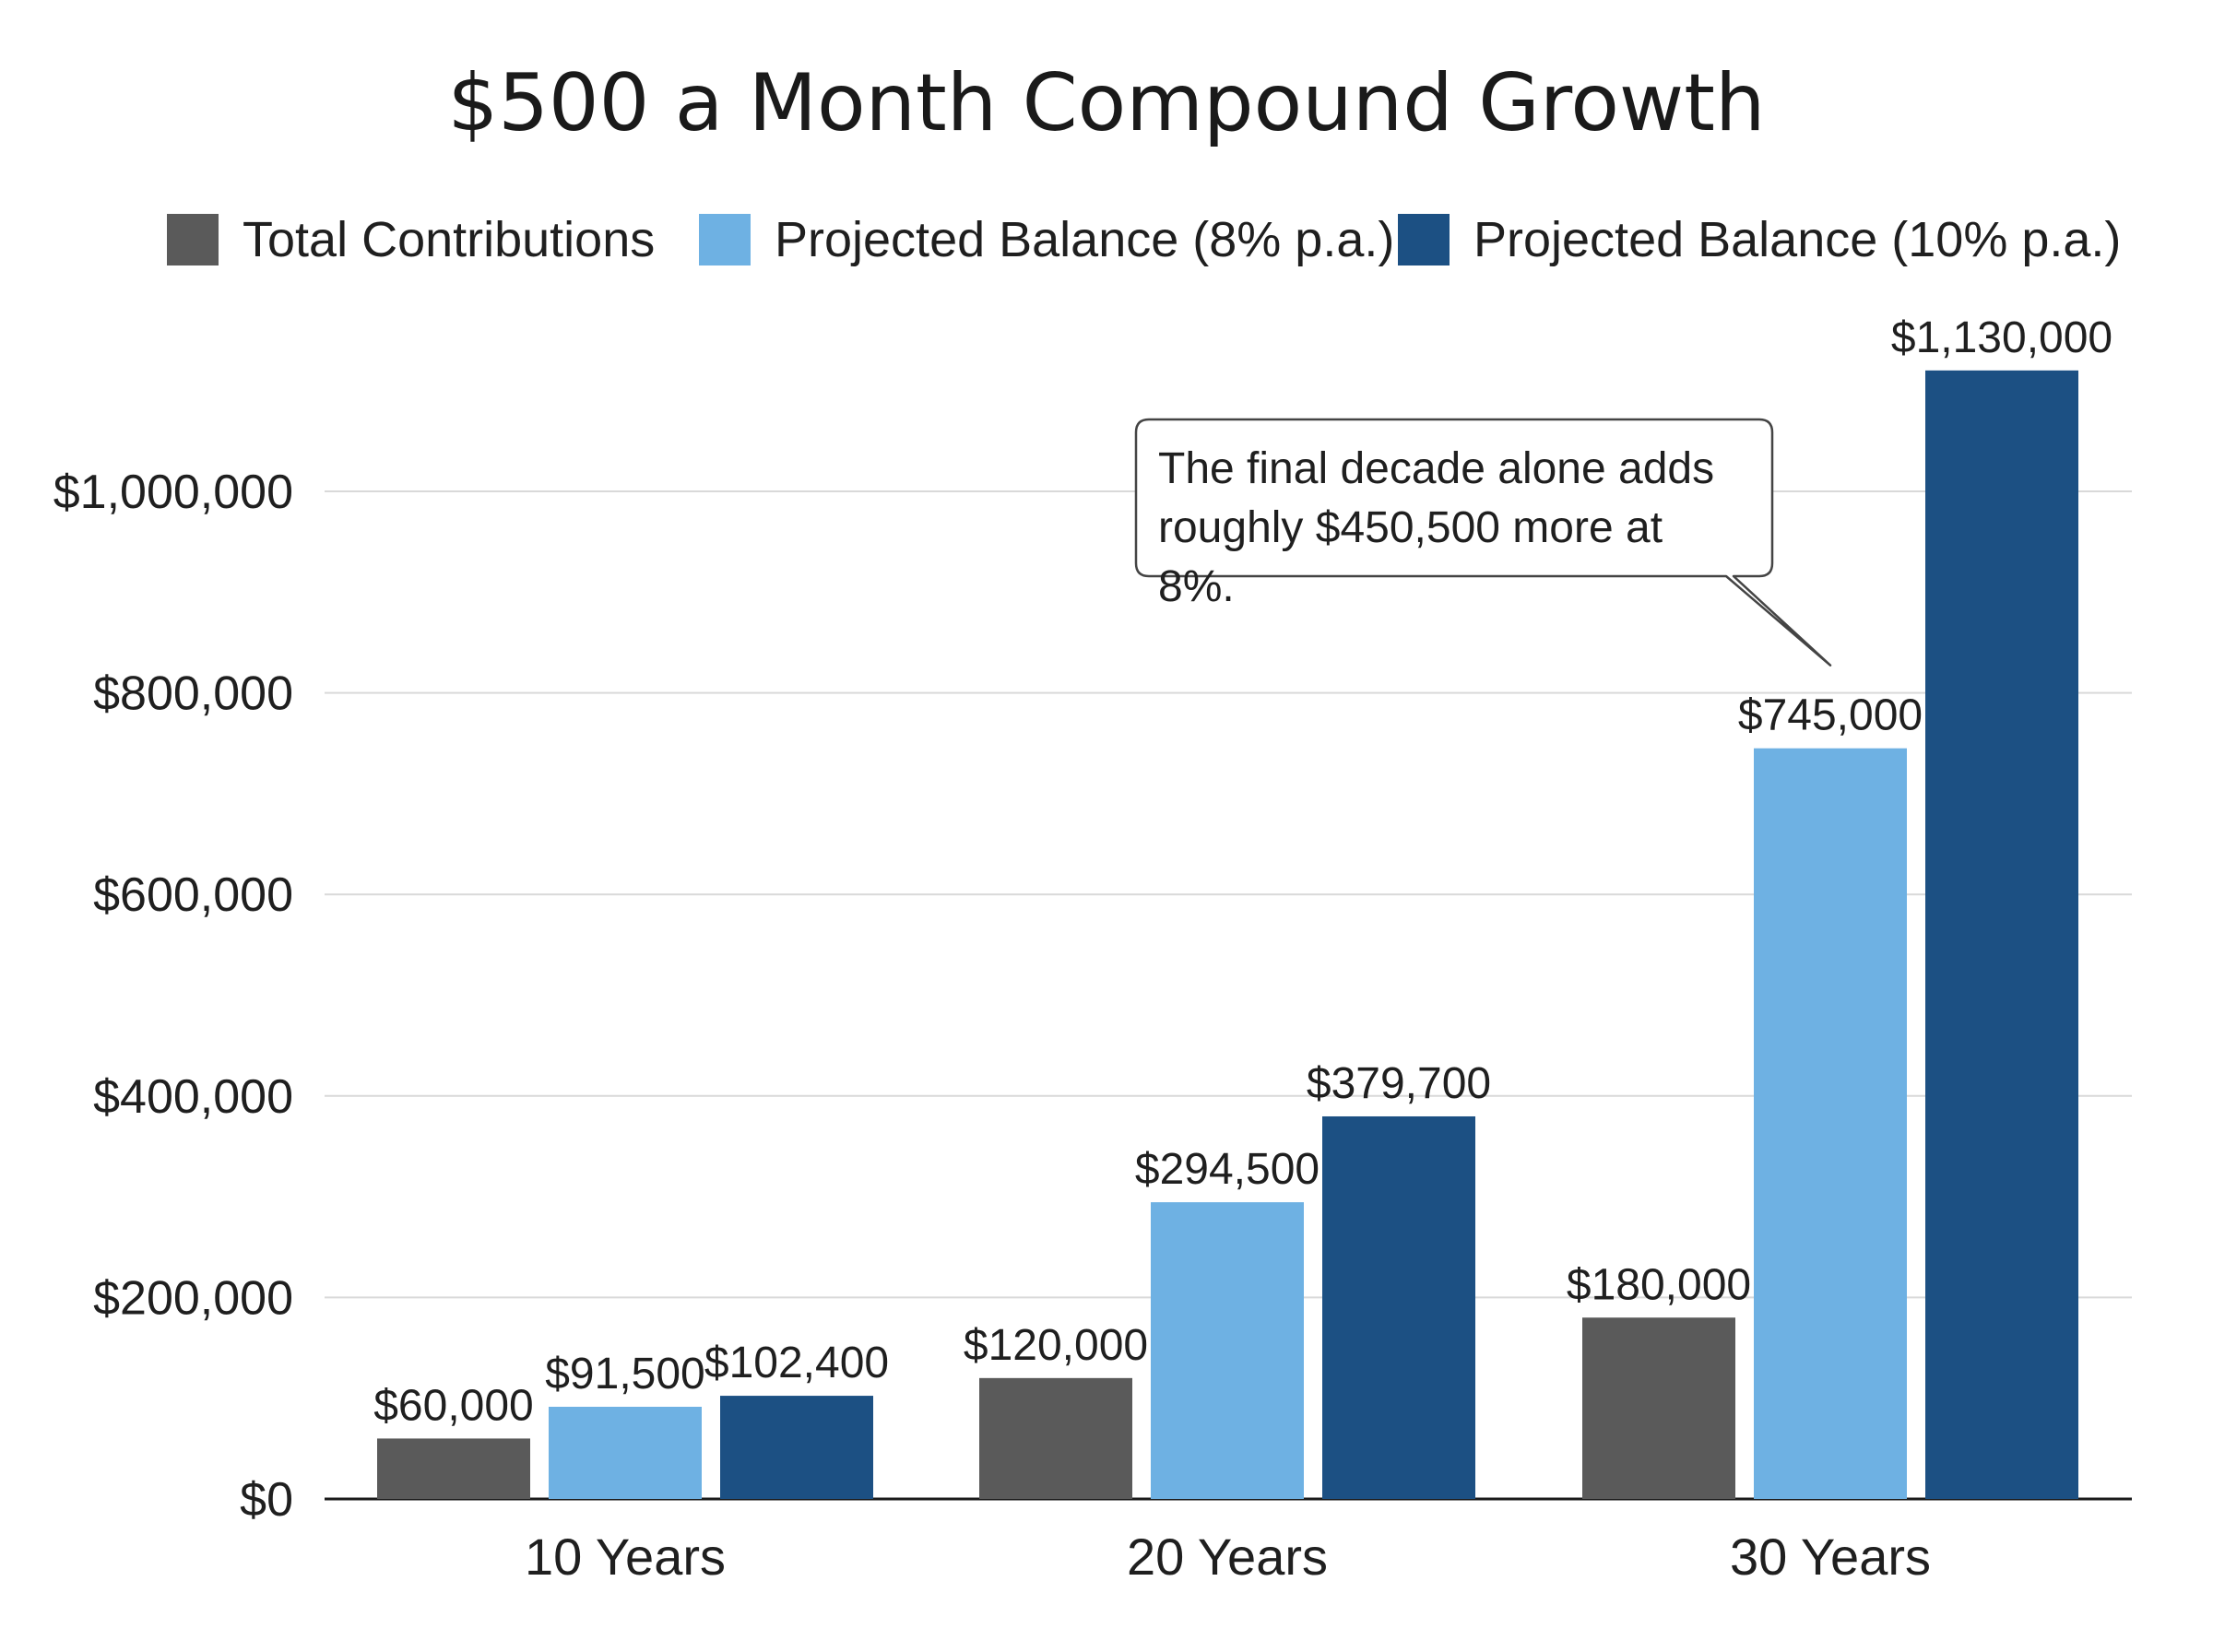 The image size is (2213, 1652). What do you see at coordinates (1106, 103) in the screenshot?
I see `chart-title: $500 a Month Compound Growth` at bounding box center [1106, 103].